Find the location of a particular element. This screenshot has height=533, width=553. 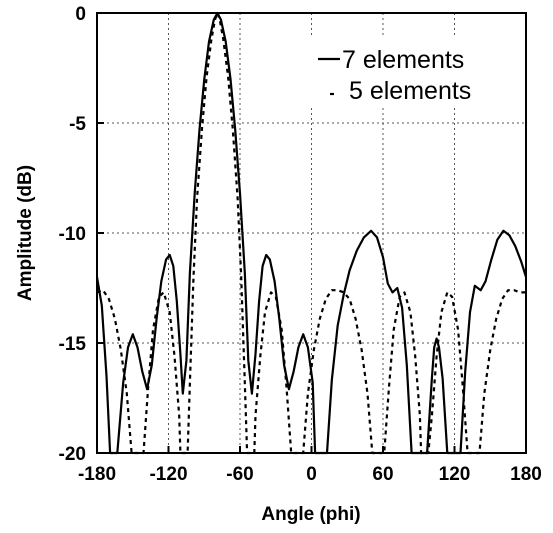

x-tick-label: 0 is located at coordinates (311, 474).